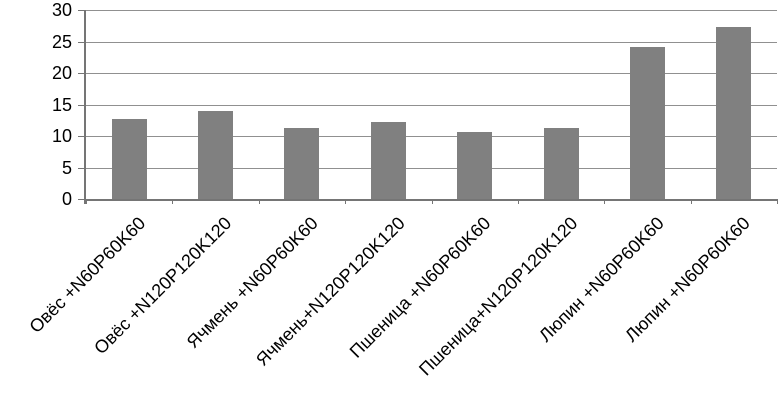 The width and height of the screenshot is (779, 400). What do you see at coordinates (66, 167) in the screenshot?
I see `y-axis-tick-label: 5` at bounding box center [66, 167].